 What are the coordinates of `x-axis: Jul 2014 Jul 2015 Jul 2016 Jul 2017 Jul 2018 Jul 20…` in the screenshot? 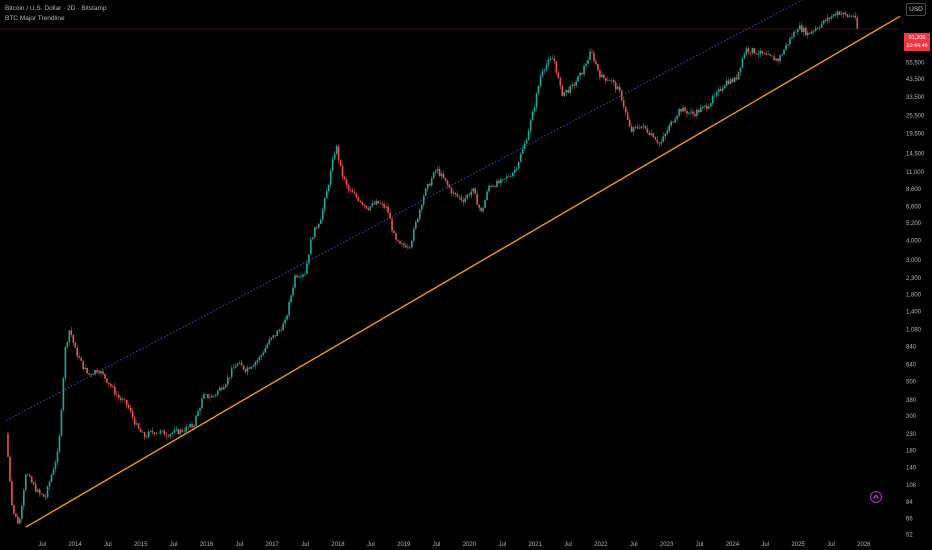 It's located at (454, 545).